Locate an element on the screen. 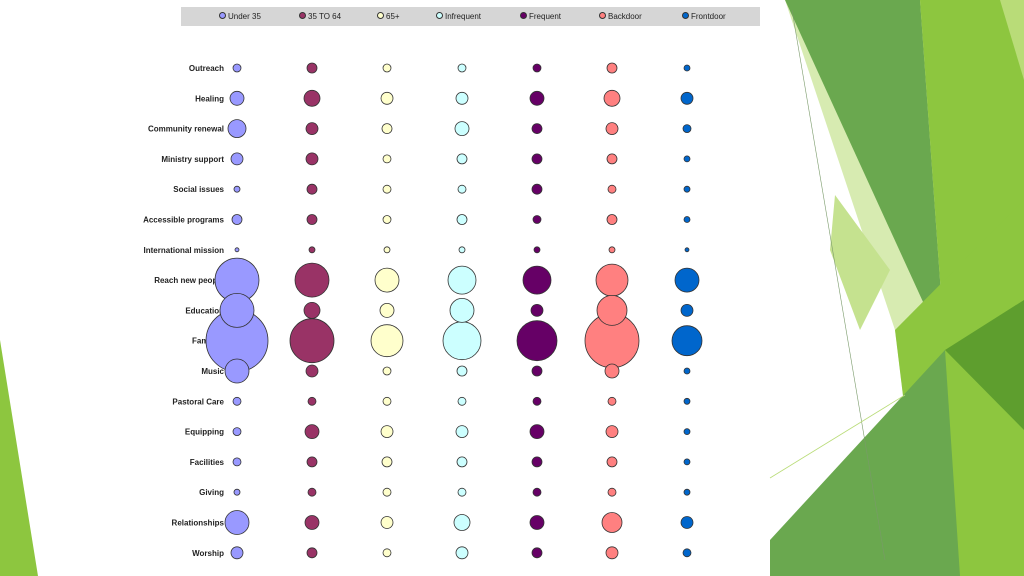 This screenshot has width=1024, height=576. bubble-pastoral-care-infrequent is located at coordinates (462, 401).